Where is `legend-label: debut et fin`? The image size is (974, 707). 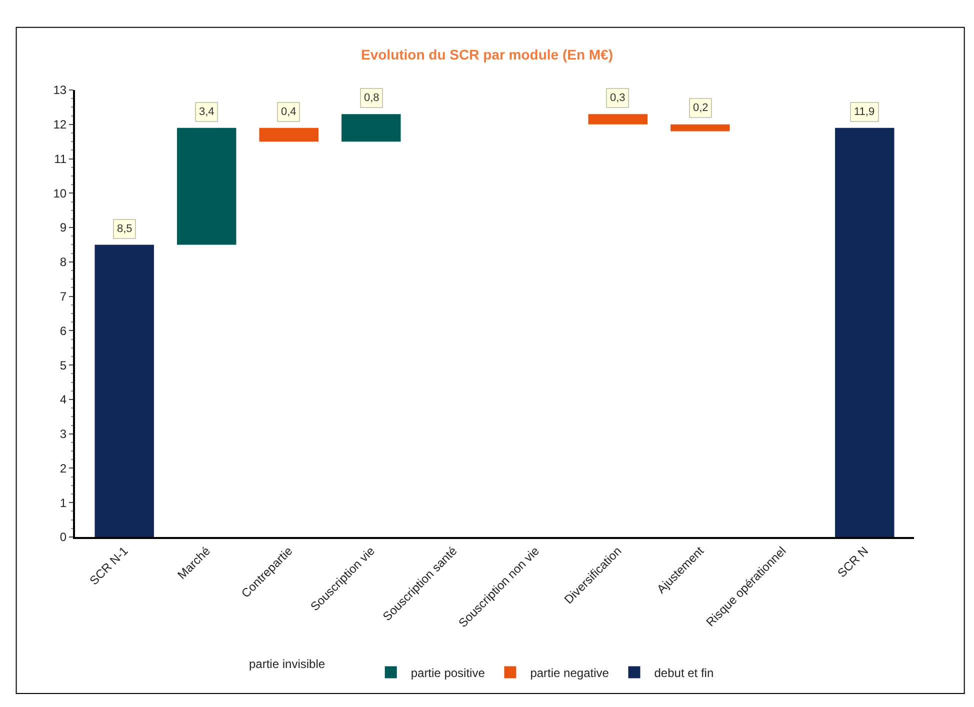
legend-label: debut et fin is located at coordinates (684, 673).